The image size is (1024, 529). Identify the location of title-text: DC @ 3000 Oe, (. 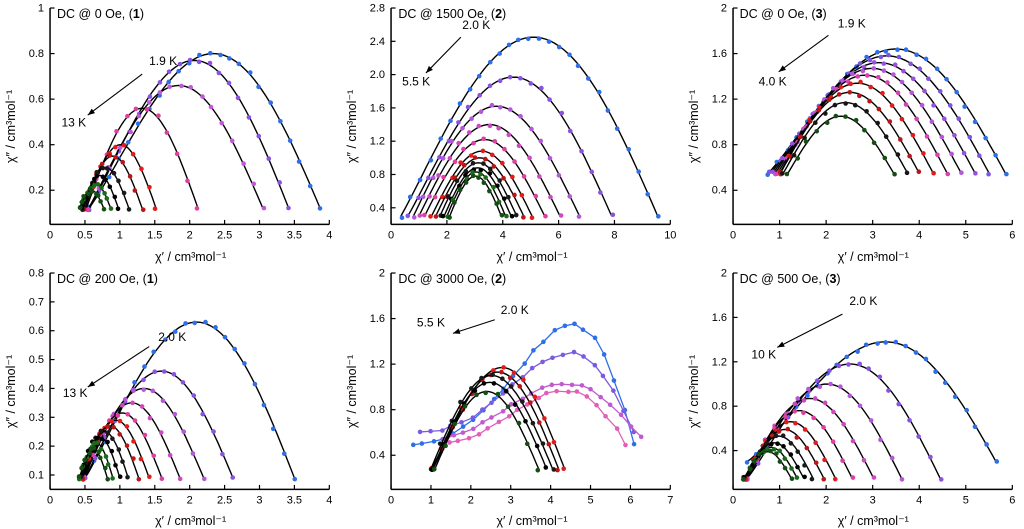
(447, 278).